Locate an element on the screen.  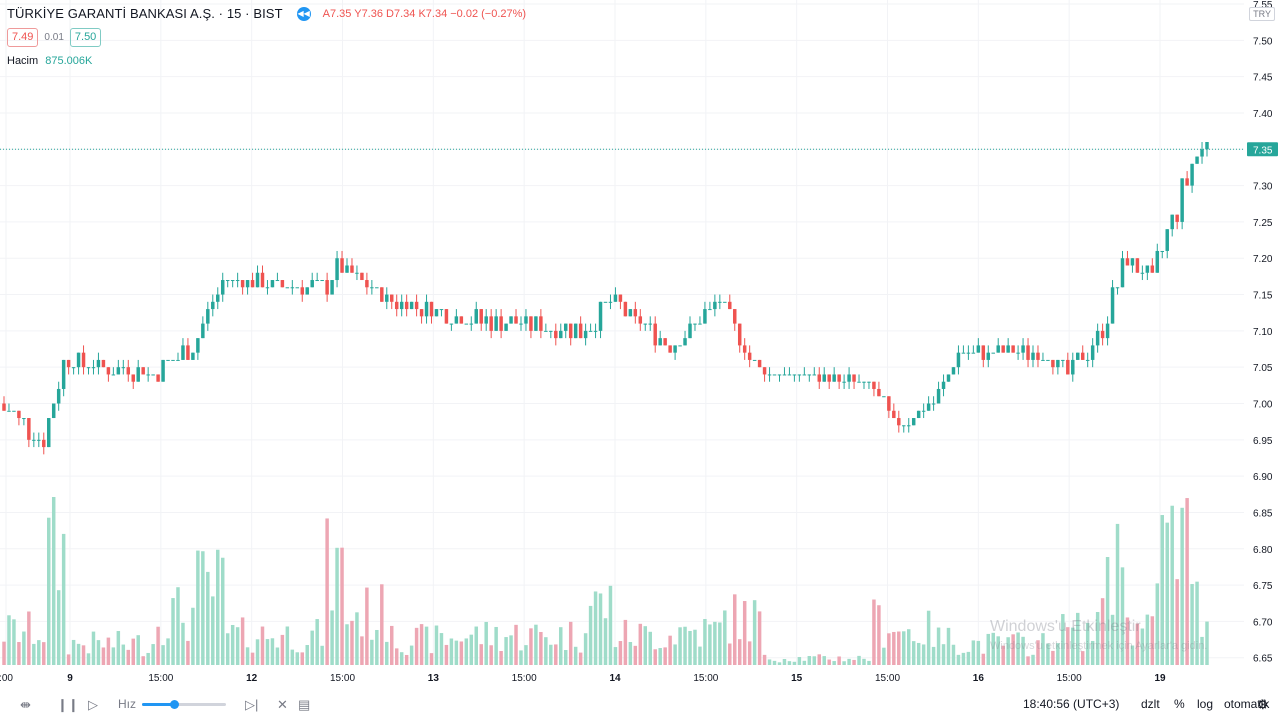
step-forward-icon: ▷ is located at coordinates (93, 704).